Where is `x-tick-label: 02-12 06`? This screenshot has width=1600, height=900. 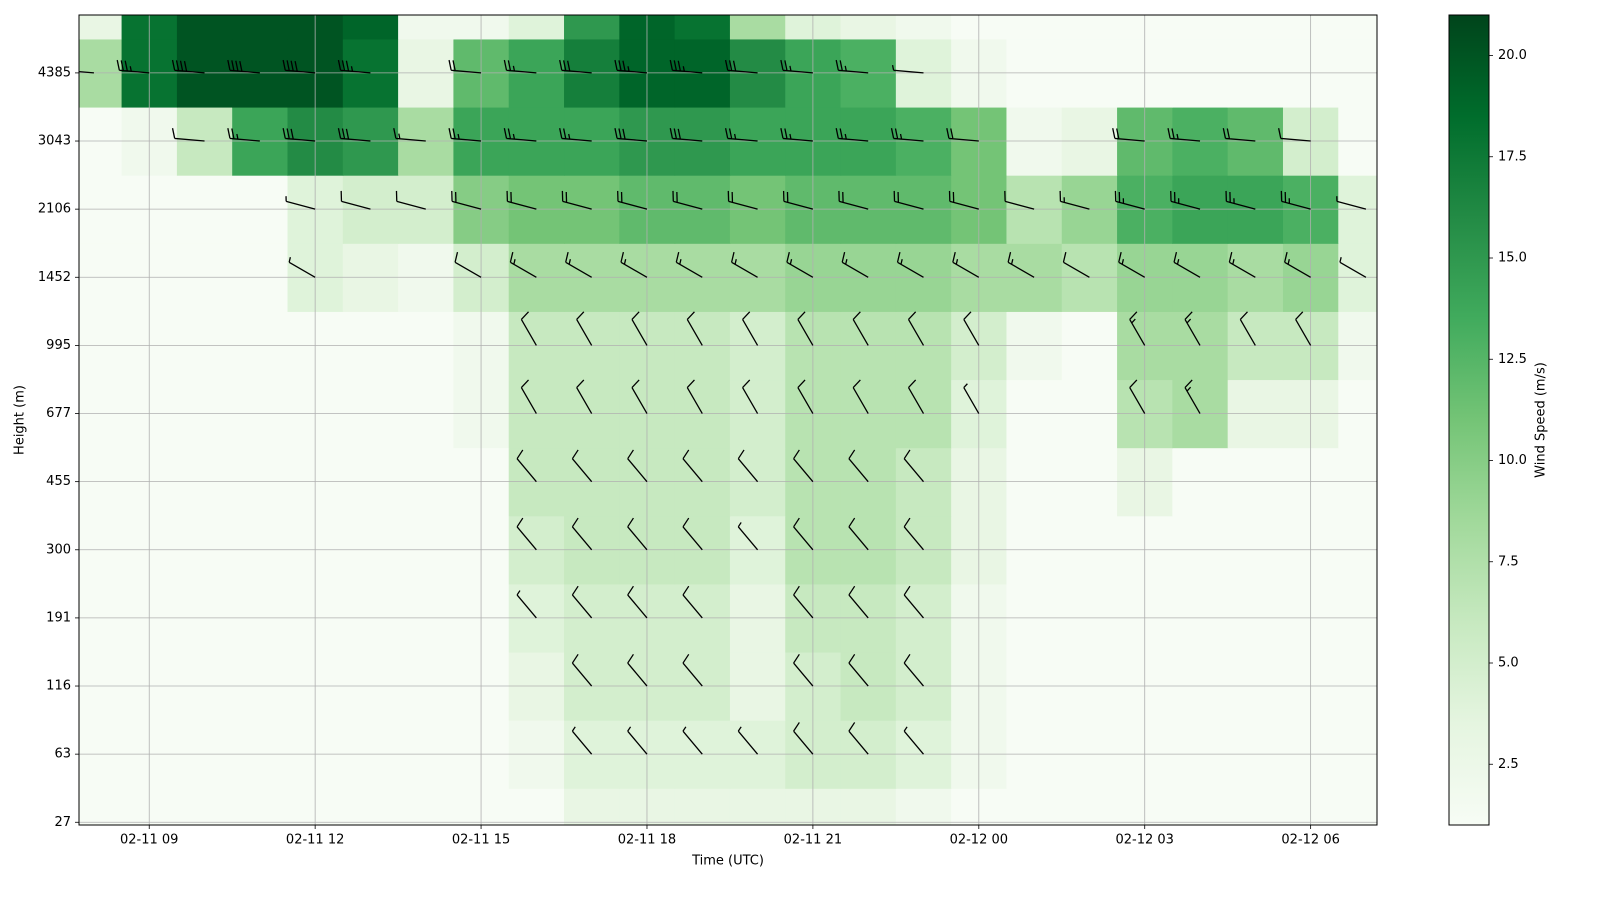 x-tick-label: 02-12 06 is located at coordinates (1310, 840).